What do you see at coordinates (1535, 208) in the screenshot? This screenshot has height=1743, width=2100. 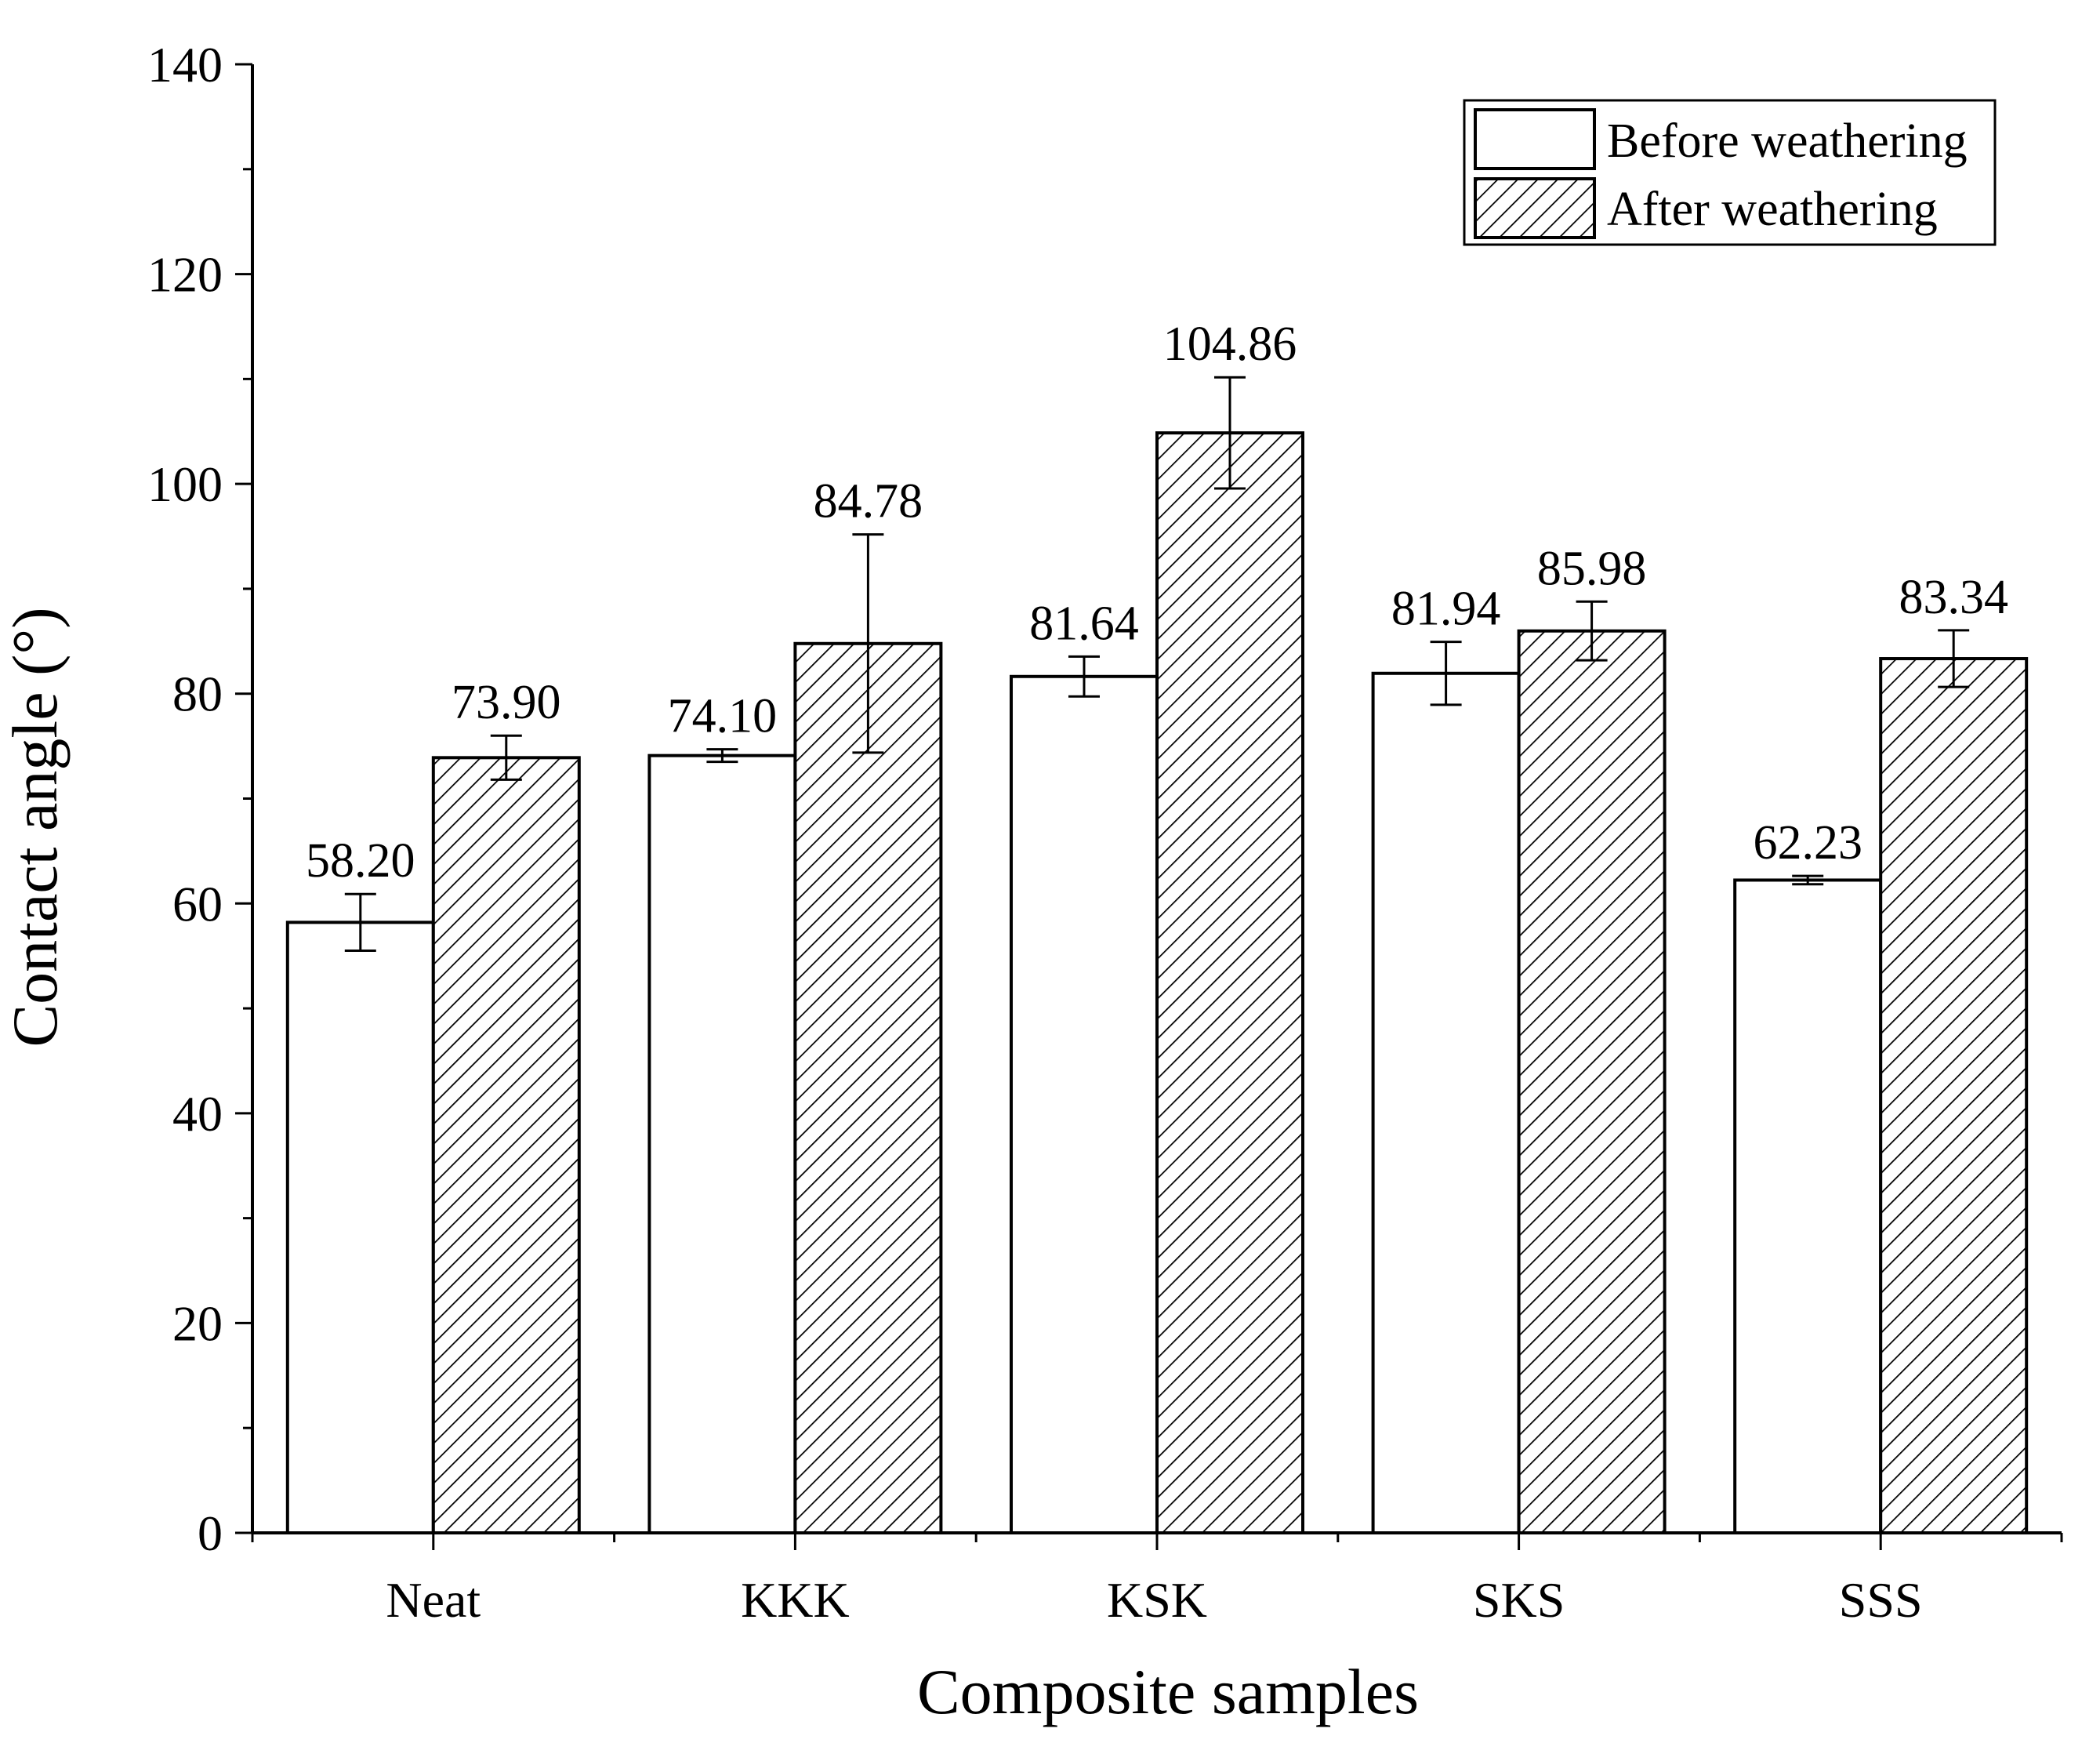 I see `legend-swatch-after` at bounding box center [1535, 208].